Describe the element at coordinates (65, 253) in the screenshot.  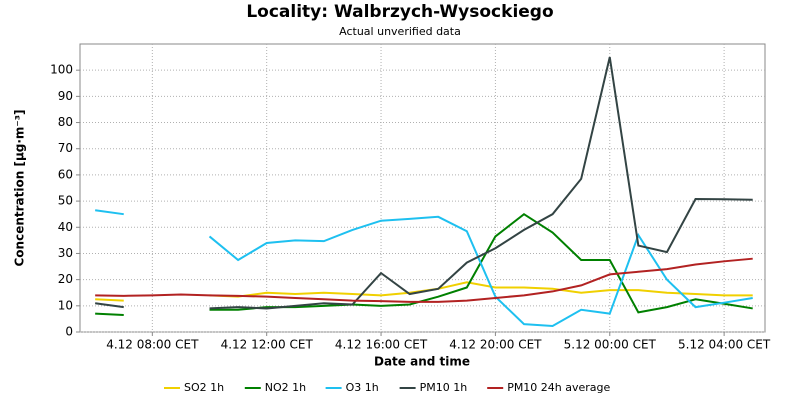
I see `y-tick-label: 30` at that location.